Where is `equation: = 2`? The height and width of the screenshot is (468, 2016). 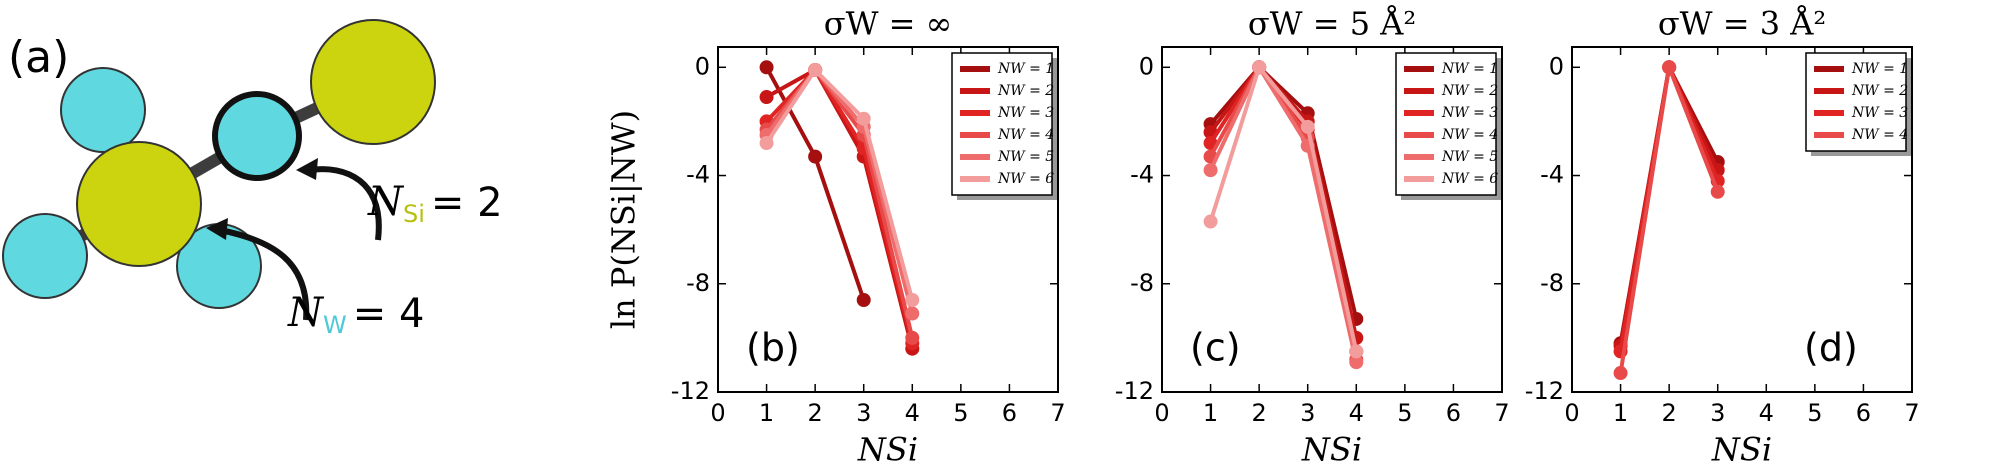 equation: = 2 is located at coordinates (467, 203).